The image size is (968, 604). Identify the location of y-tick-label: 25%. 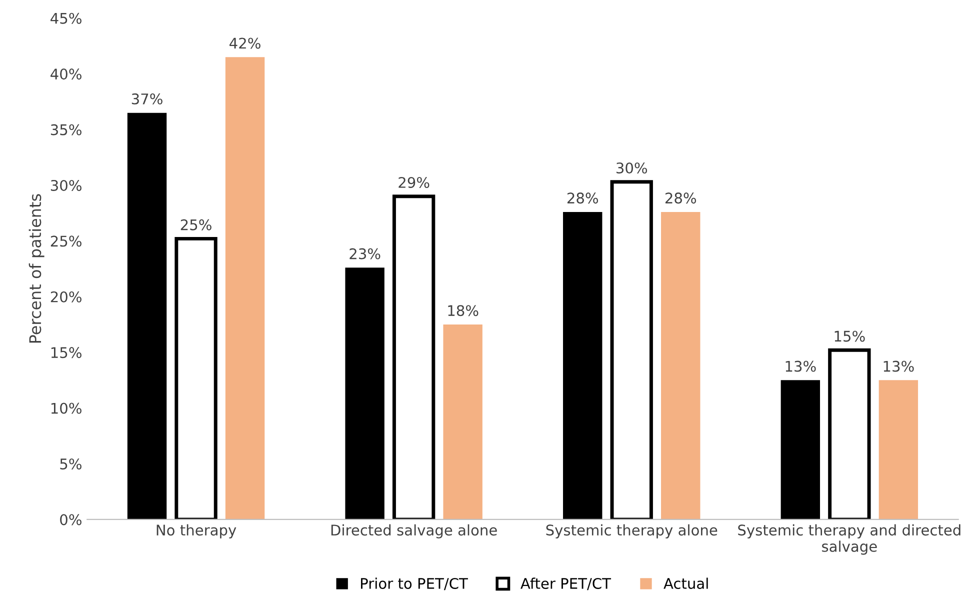
(66, 241).